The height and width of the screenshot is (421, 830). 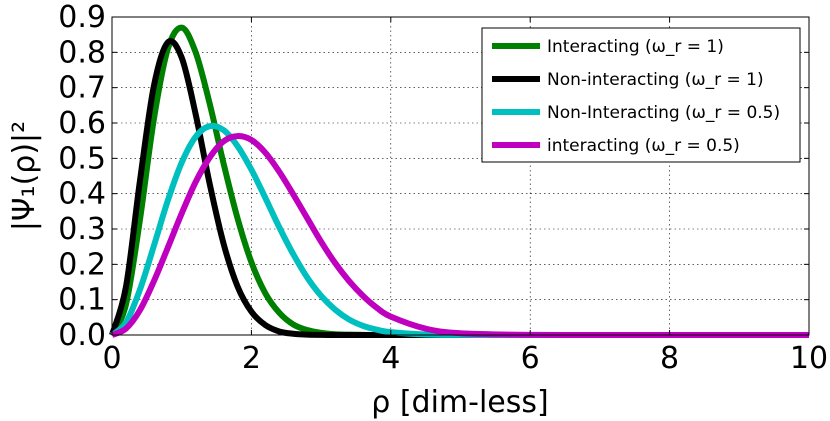 What do you see at coordinates (82, 229) in the screenshot?
I see `y-tick-label: 0.3` at bounding box center [82, 229].